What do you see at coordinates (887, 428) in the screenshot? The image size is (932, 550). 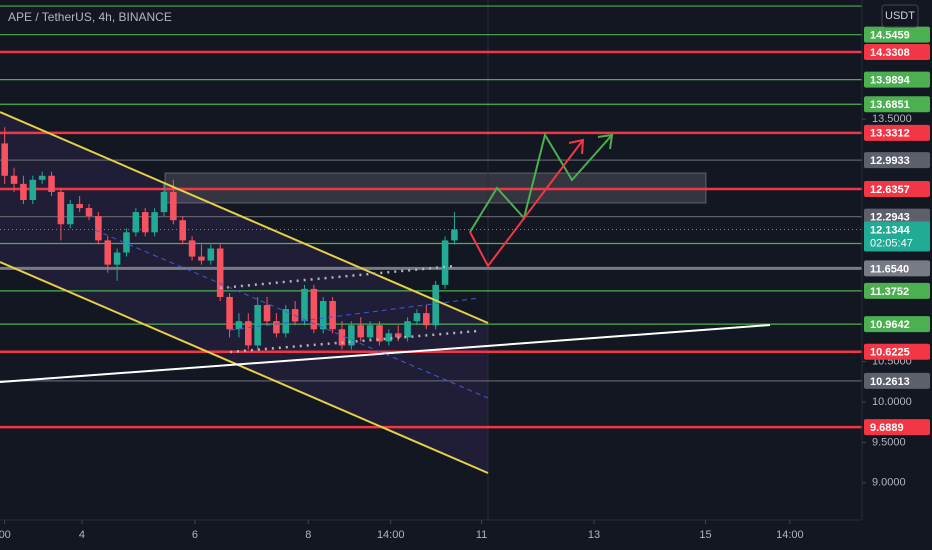 I see `level-label: 9.6889` at bounding box center [887, 428].